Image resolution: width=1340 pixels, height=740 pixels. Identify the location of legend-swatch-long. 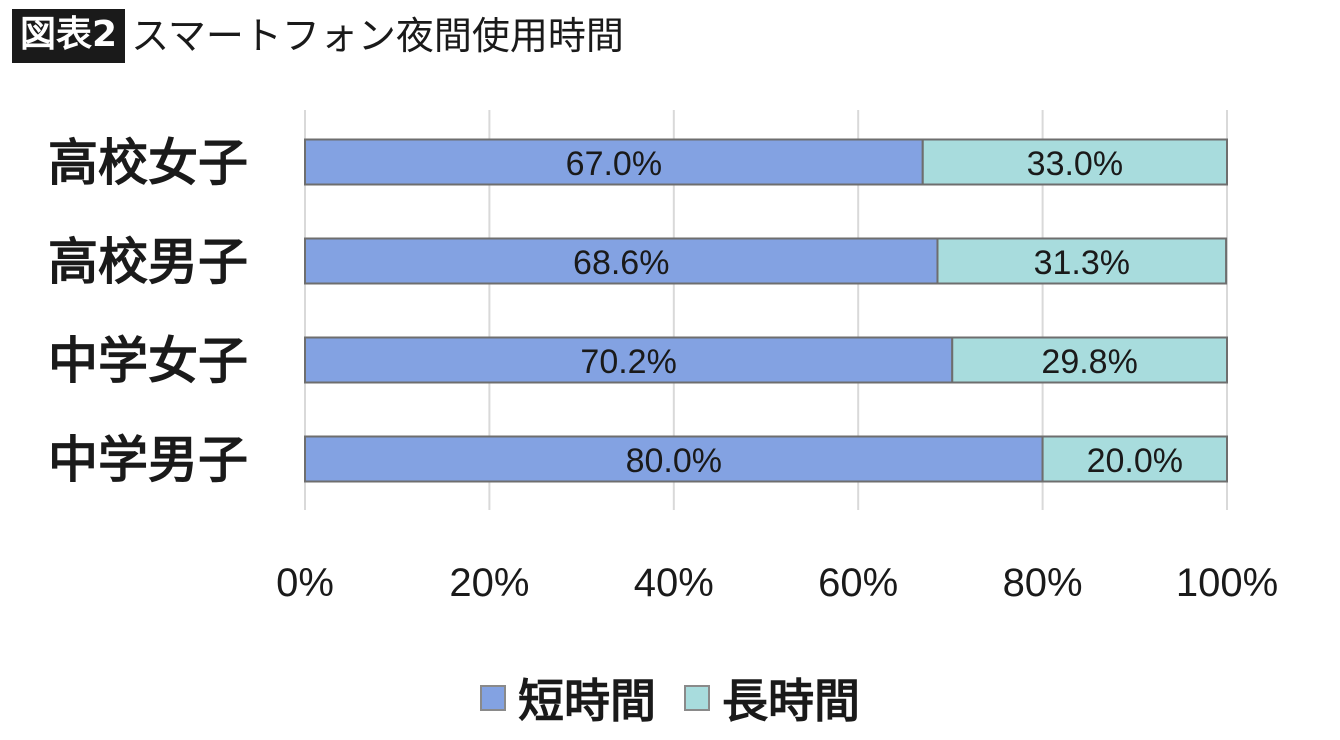
(697, 698).